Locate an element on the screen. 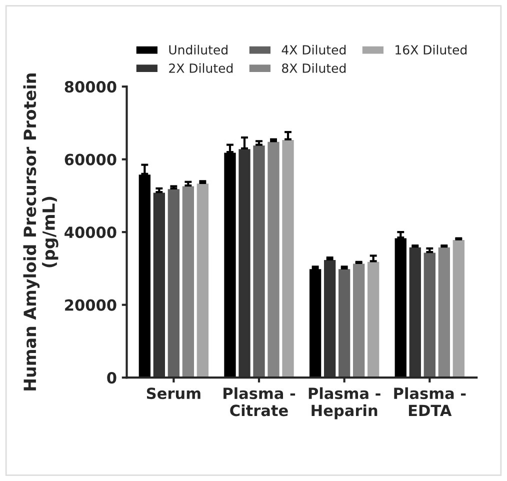 Image resolution: width=507 pixels, height=481 pixels. x-tick-label: Plasma - EDTA is located at coordinates (430, 401).